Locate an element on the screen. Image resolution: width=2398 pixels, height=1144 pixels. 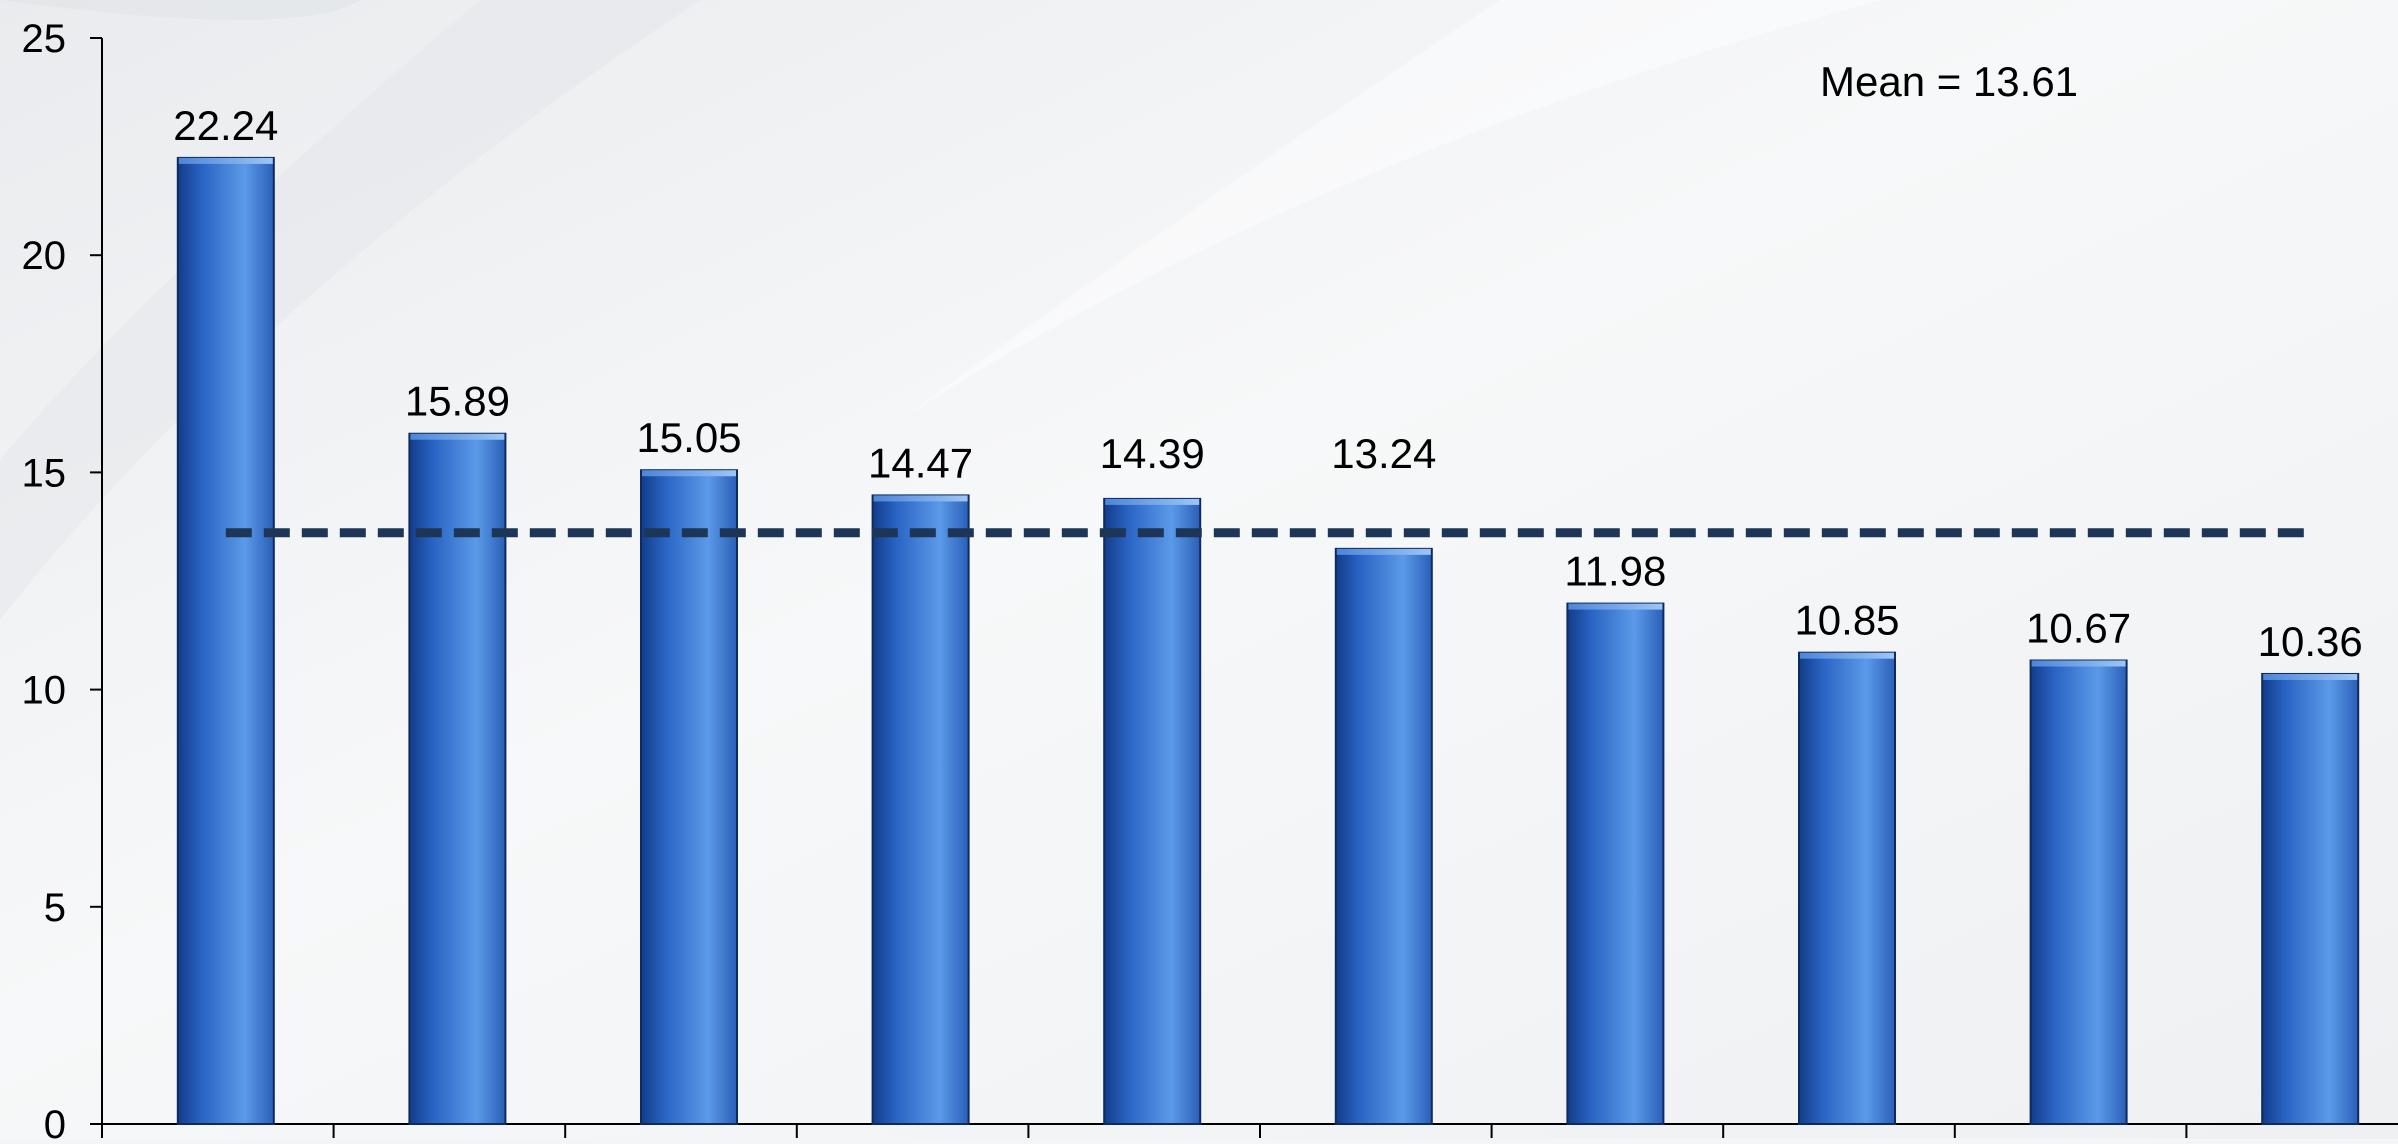
y-tick-label: 5 is located at coordinates (55, 908).